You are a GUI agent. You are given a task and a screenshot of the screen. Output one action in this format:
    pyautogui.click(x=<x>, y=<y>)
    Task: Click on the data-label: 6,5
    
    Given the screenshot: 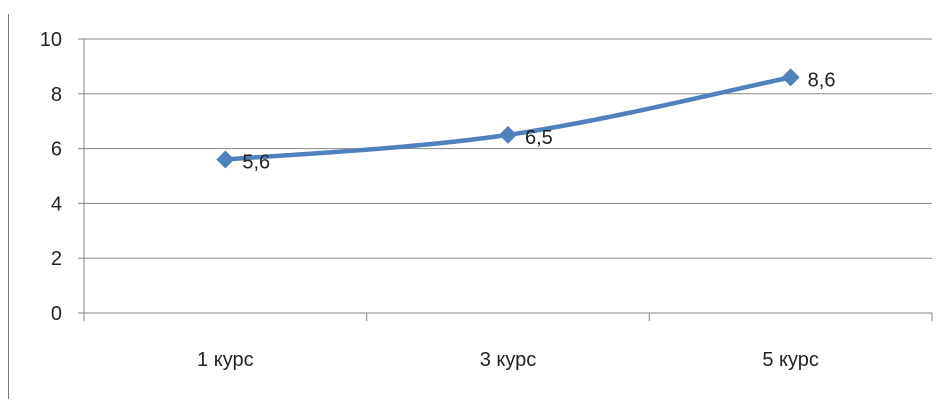 What is the action you would take?
    pyautogui.click(x=539, y=138)
    